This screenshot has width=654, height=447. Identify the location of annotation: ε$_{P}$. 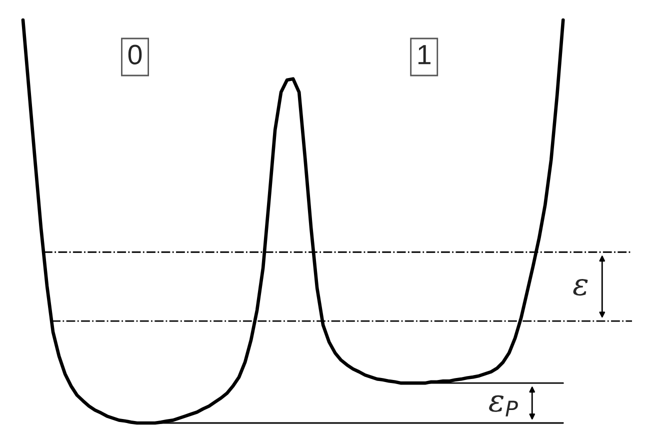
(503, 405).